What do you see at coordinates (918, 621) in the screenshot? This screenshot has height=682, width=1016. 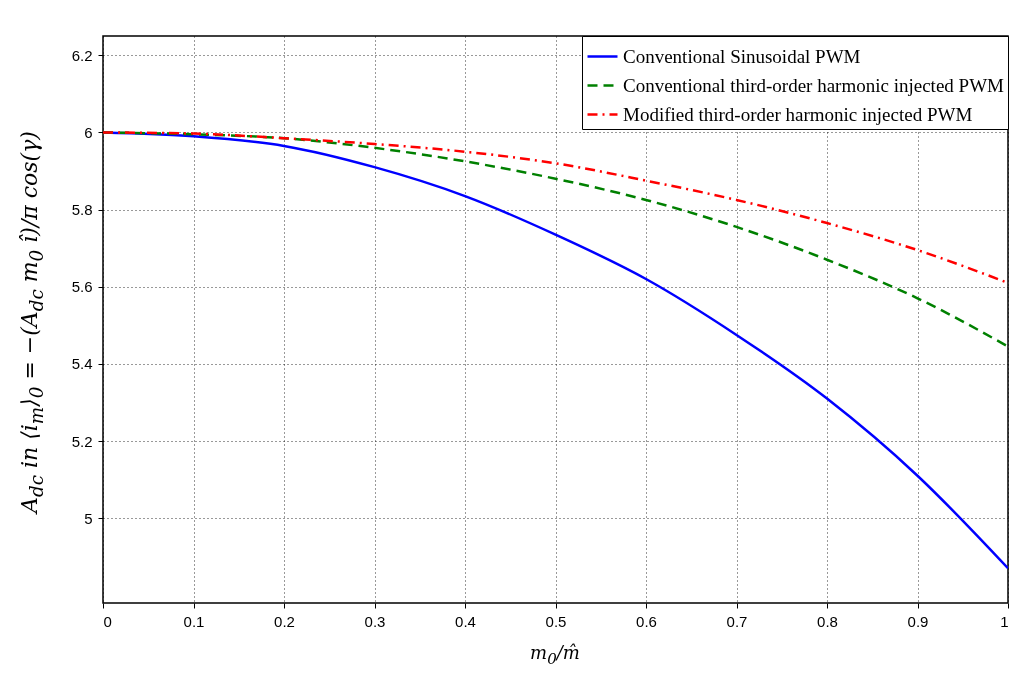 I see `x-tick-label: 0.9` at bounding box center [918, 621].